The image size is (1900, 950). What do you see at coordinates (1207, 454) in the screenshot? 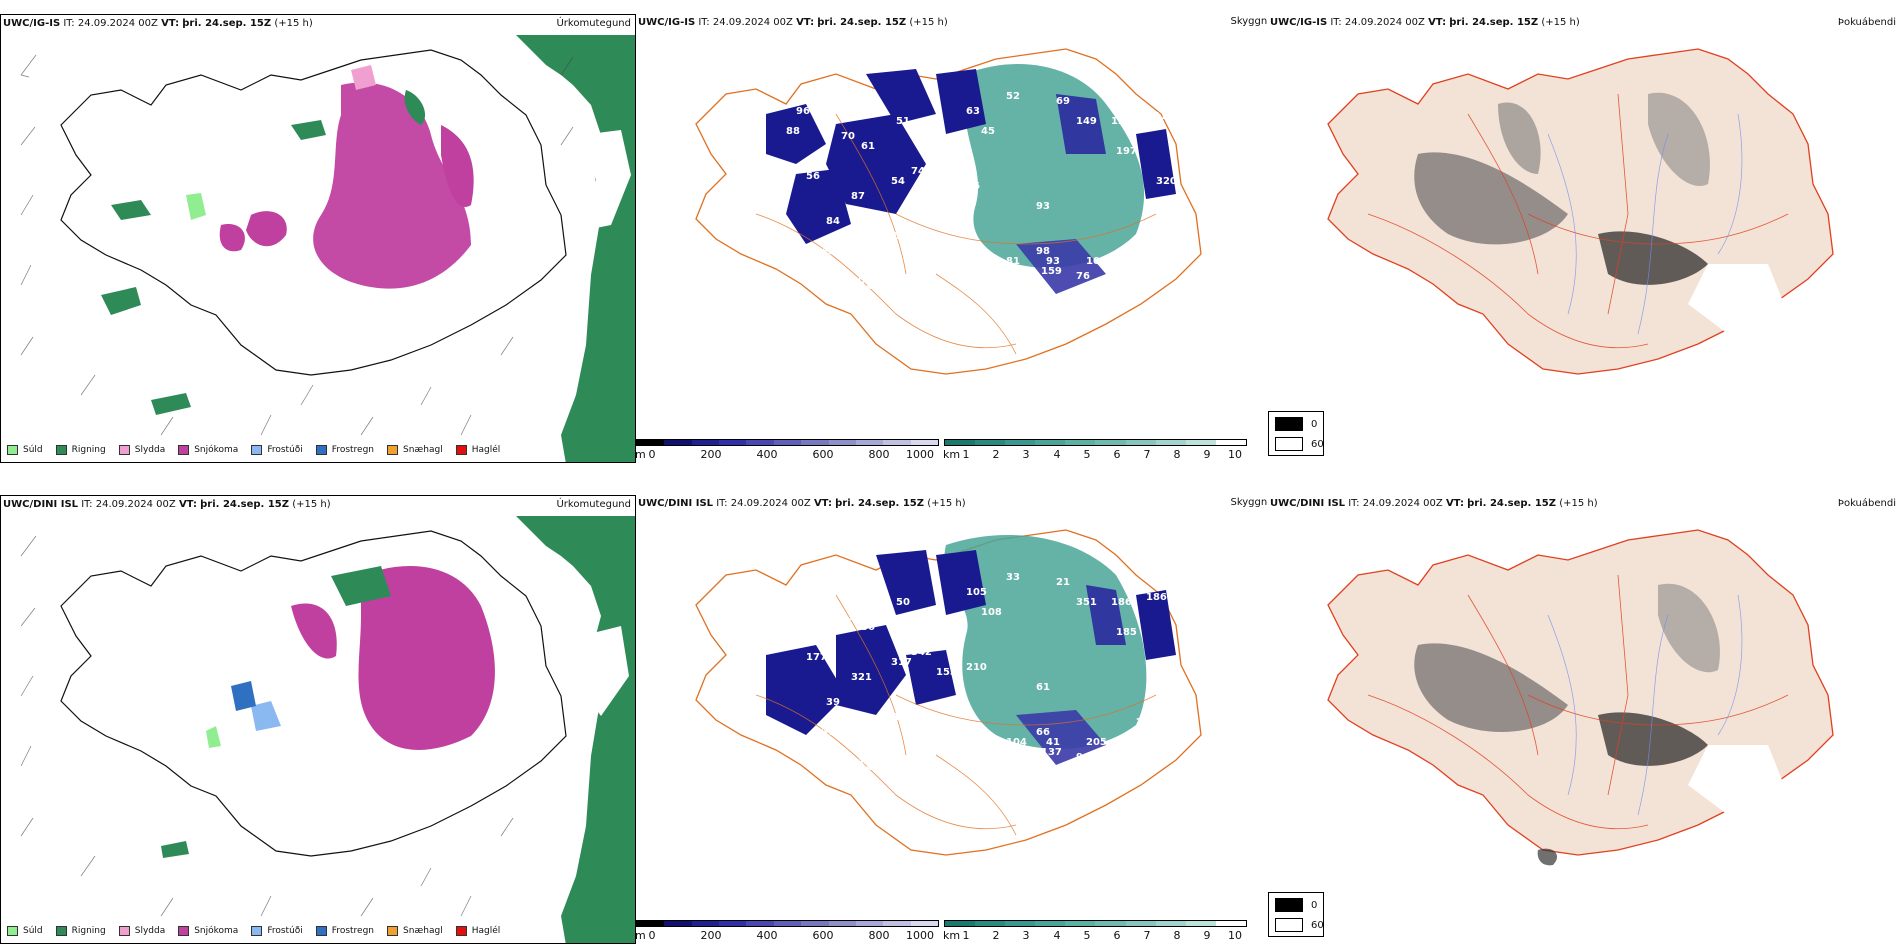
I see `colorbar-tick: 9` at bounding box center [1207, 454].